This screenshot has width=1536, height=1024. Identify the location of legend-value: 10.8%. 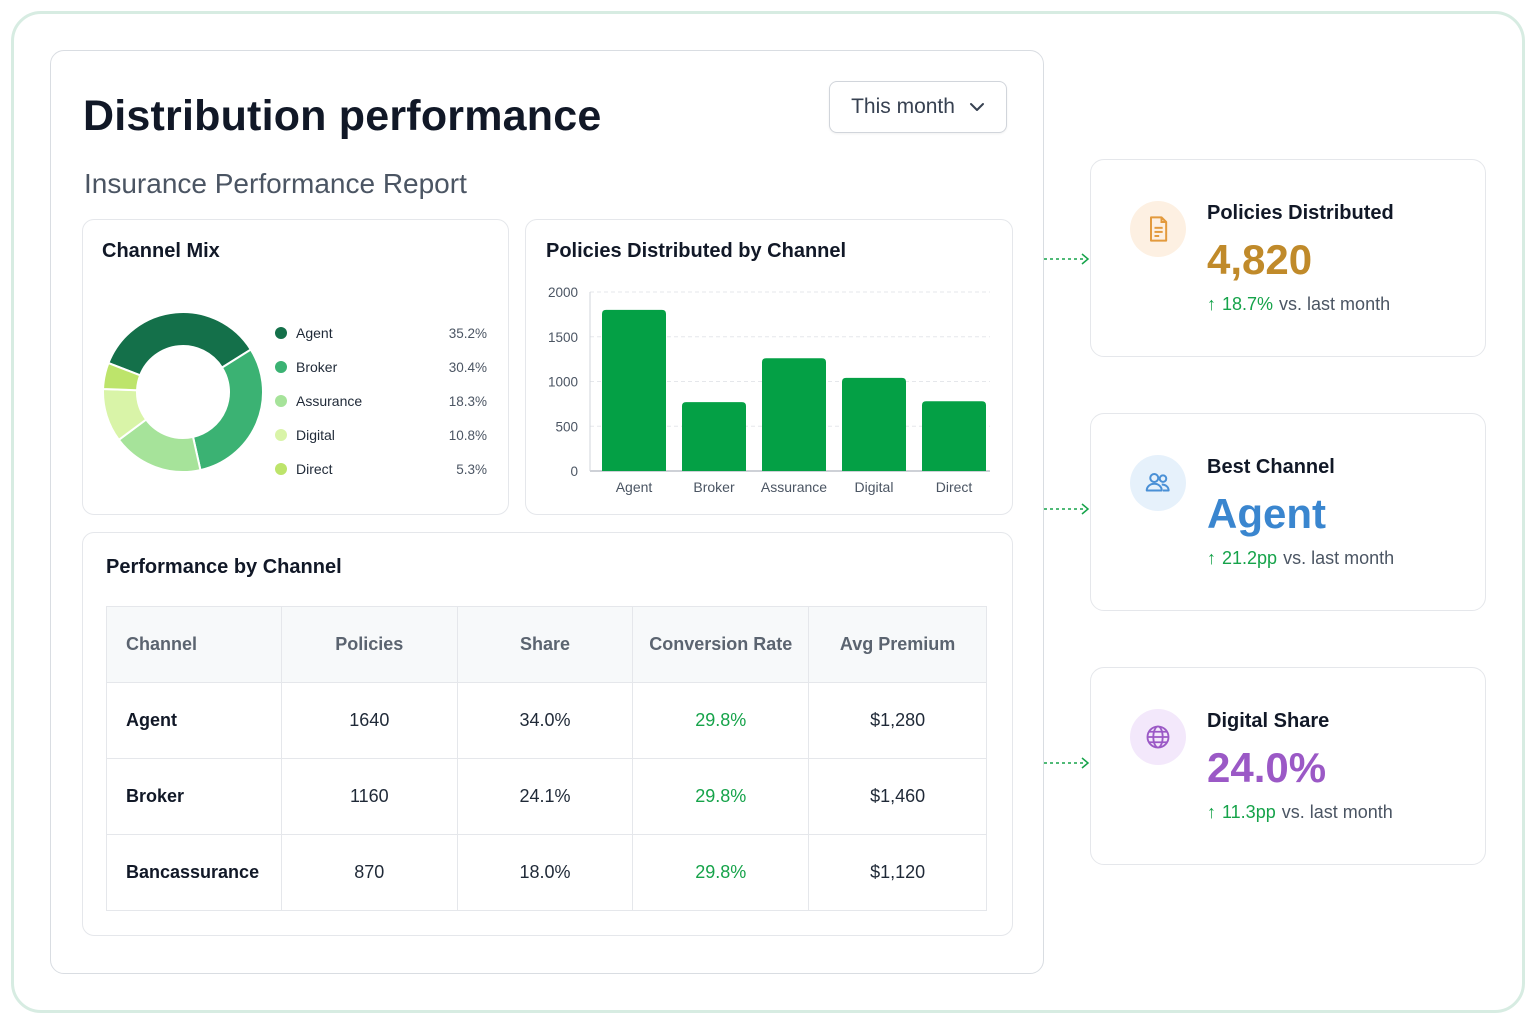
(467, 435).